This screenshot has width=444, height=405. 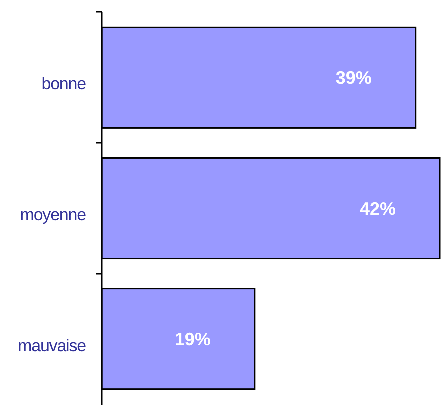 What do you see at coordinates (378, 208) in the screenshot?
I see `data-label: 42%` at bounding box center [378, 208].